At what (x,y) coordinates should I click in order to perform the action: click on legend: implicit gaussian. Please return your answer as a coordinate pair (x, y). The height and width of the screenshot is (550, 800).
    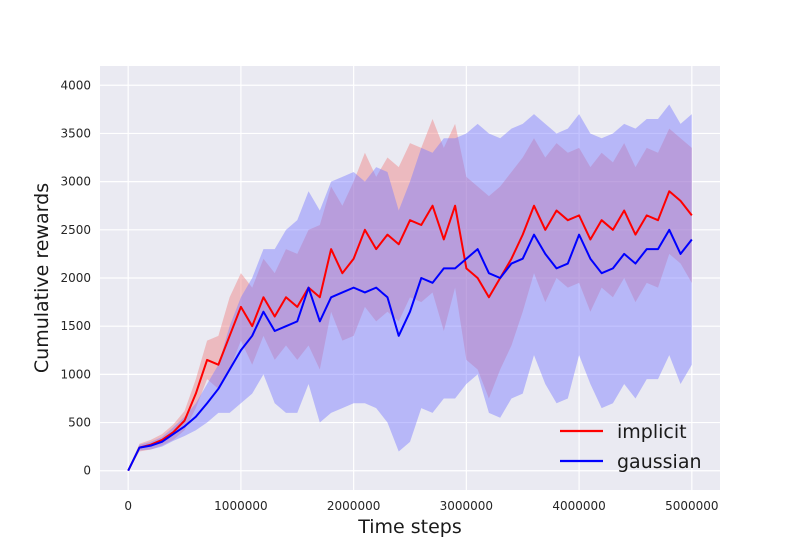
    Looking at the image, I should click on (631, 447).